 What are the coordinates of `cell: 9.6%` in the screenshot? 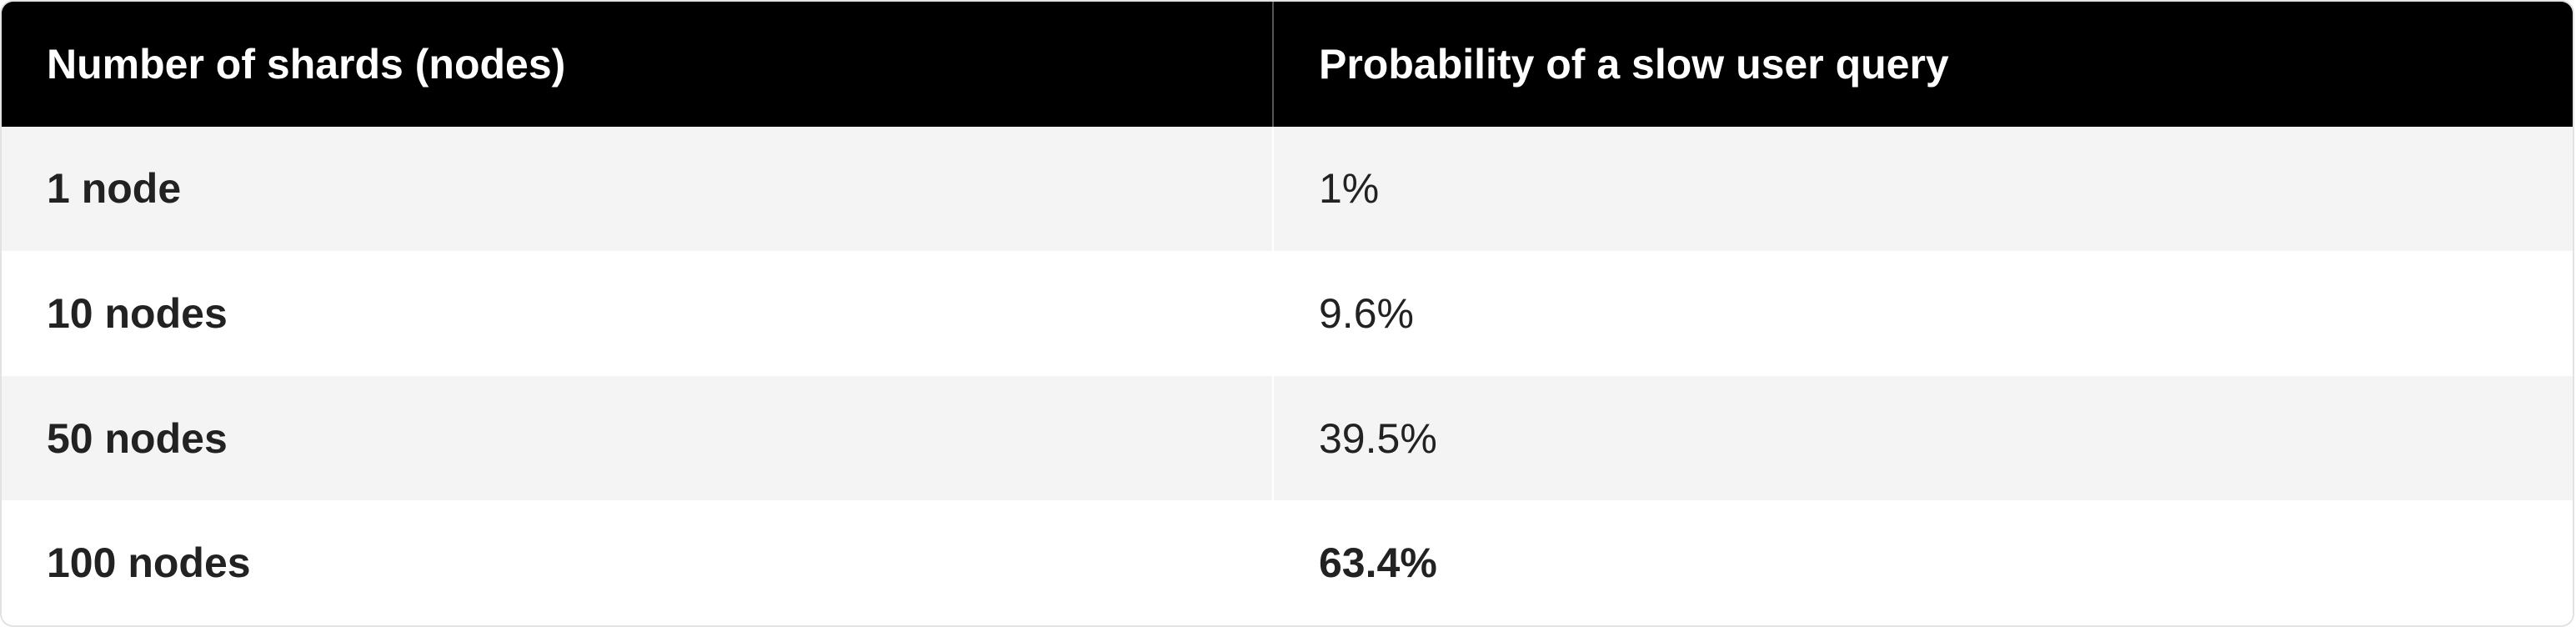 It's located at (1366, 313).